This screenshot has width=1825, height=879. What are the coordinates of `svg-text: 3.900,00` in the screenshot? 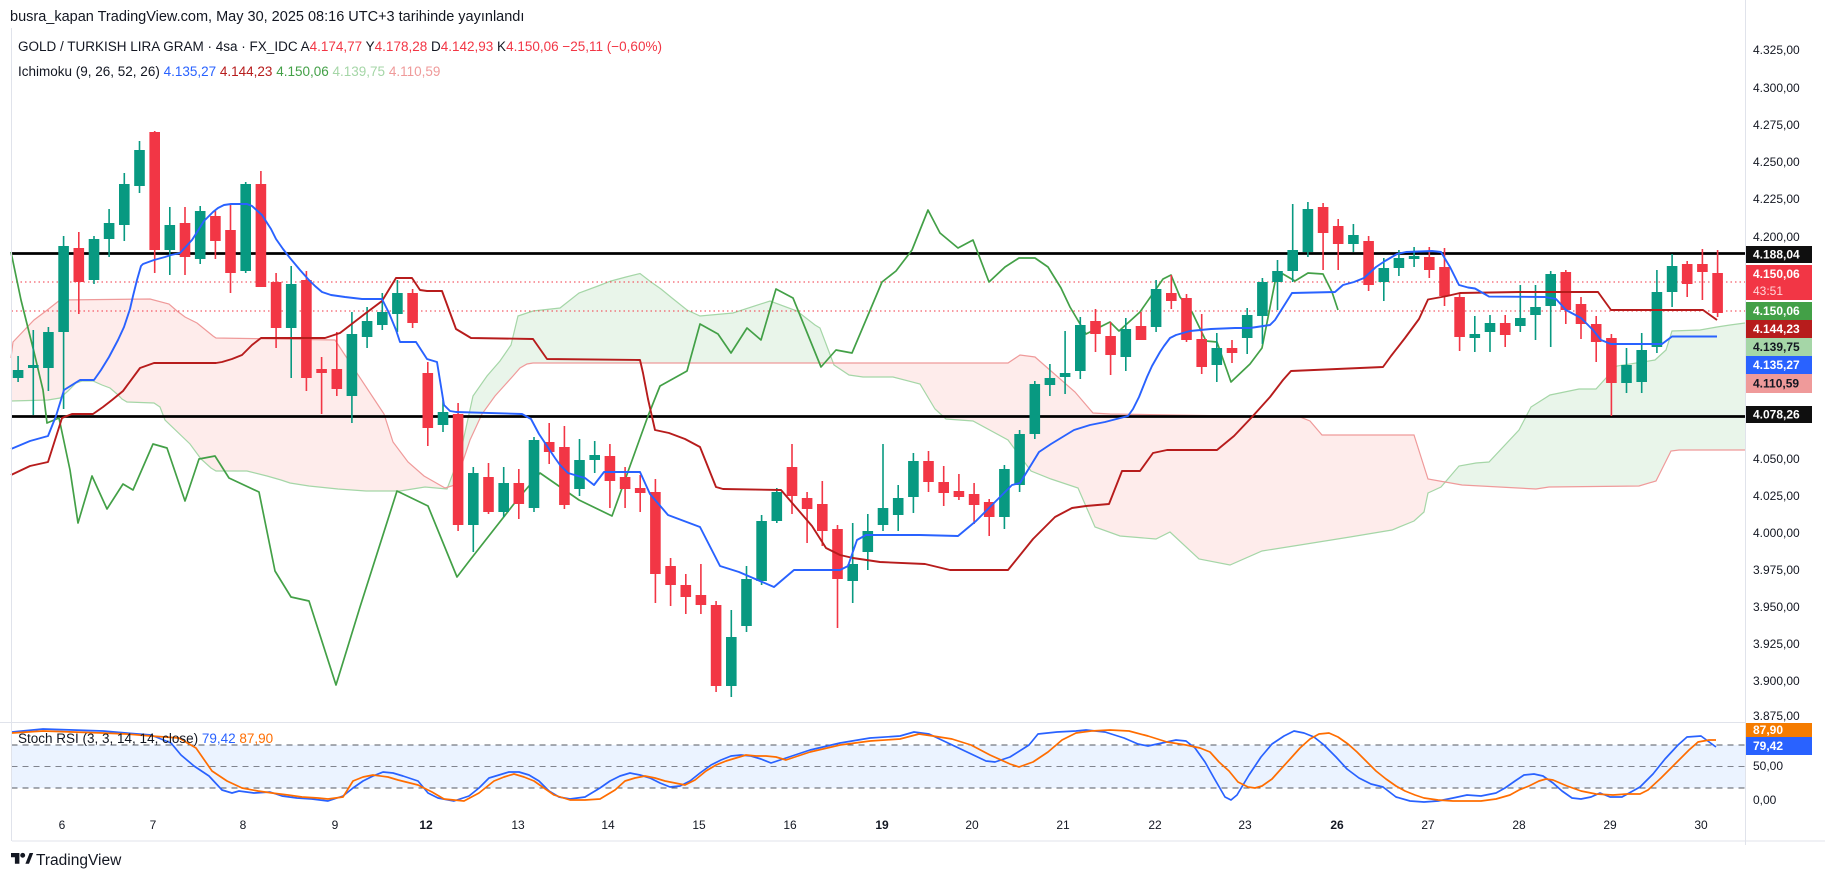 It's located at (1776, 681).